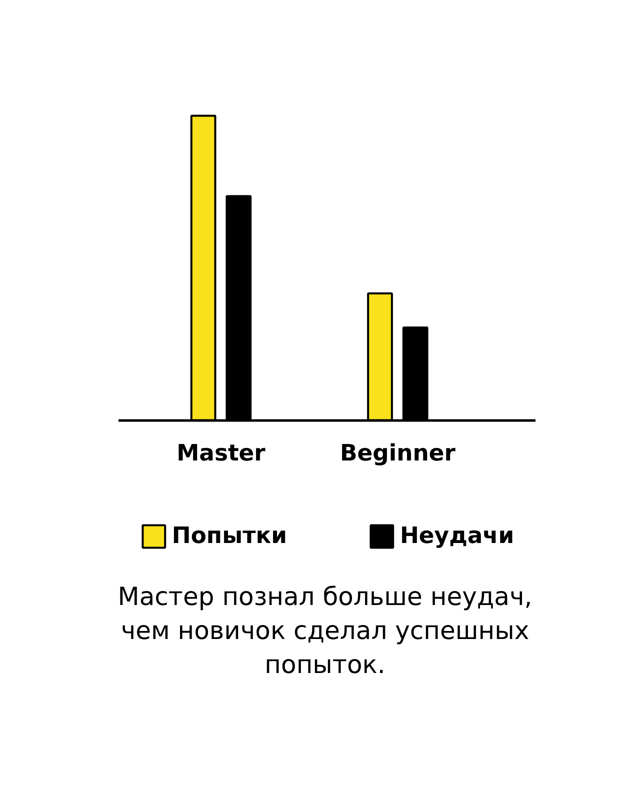  I want to click on x-tick-label: Beginner, so click(398, 453).